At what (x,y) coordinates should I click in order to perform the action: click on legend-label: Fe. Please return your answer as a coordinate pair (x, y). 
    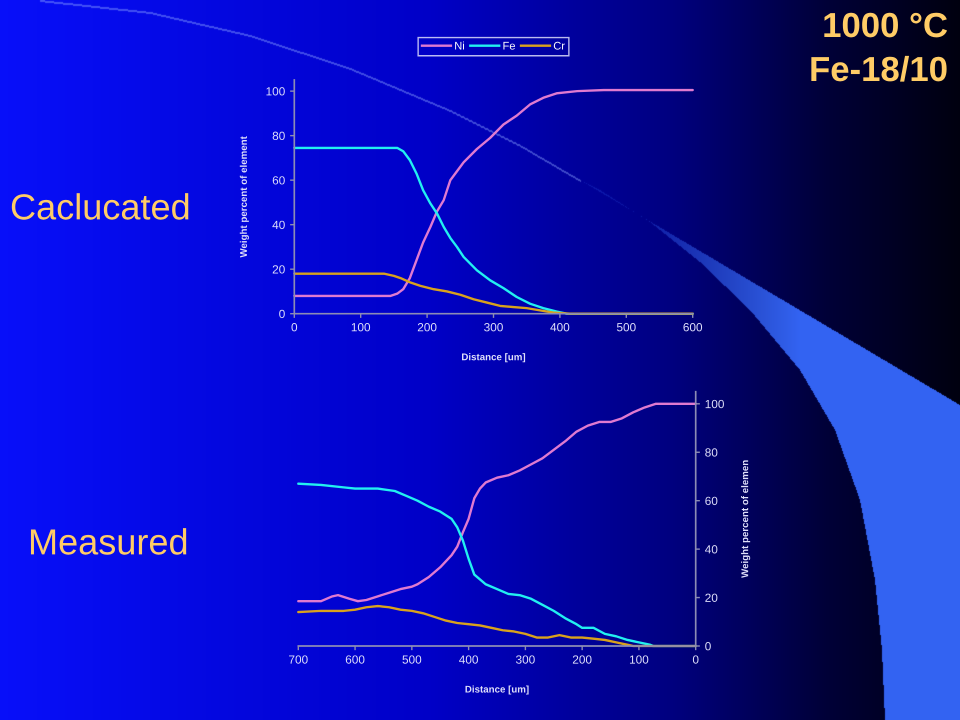
    Looking at the image, I should click on (509, 46).